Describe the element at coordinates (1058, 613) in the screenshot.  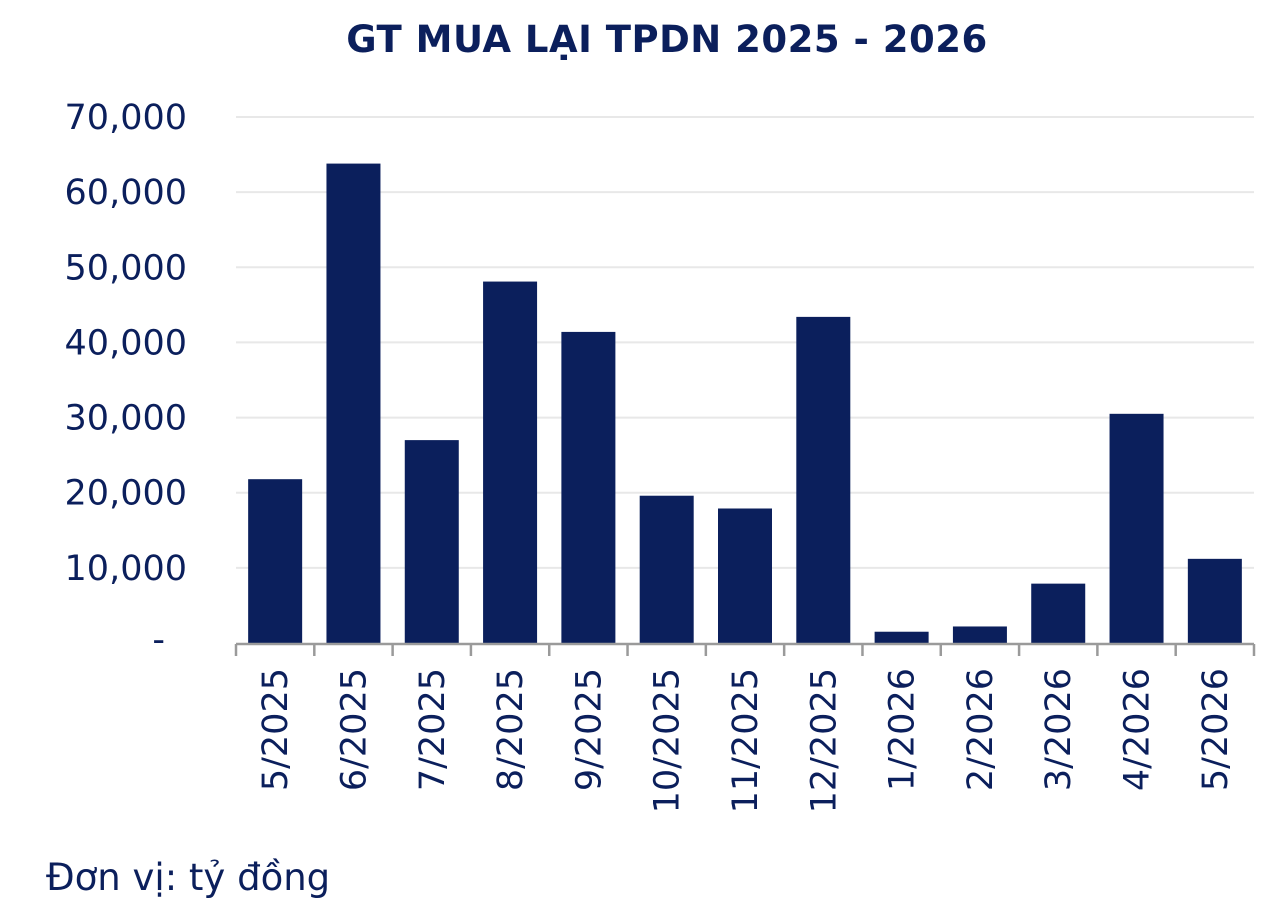
I see `bar-3-2026` at that location.